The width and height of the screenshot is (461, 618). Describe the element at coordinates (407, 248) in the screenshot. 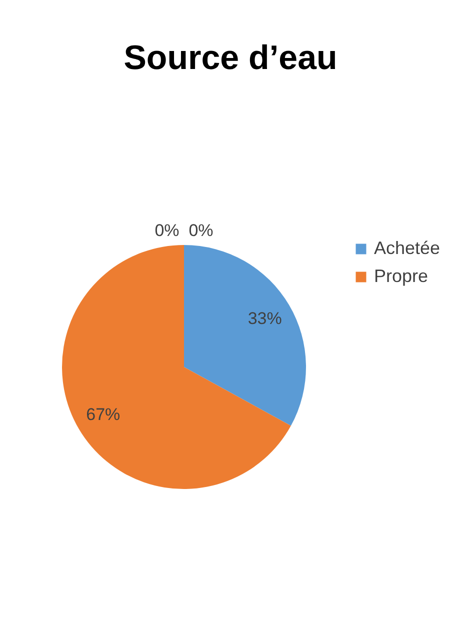

I see `legend-label: Achetée` at that location.